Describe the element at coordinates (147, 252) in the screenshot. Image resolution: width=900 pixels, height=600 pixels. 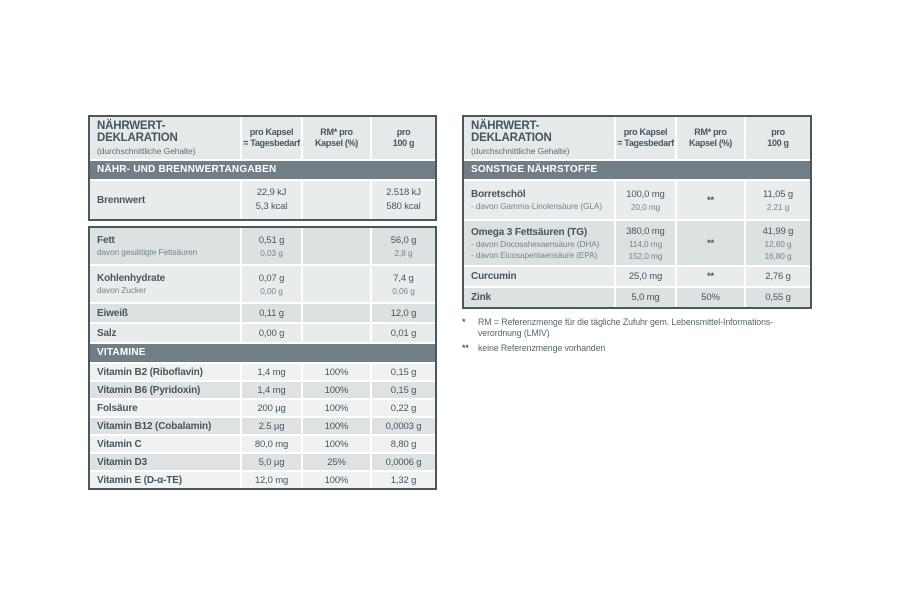
I see `row-sublabel: davon gesättigte Fettsäuren` at that location.